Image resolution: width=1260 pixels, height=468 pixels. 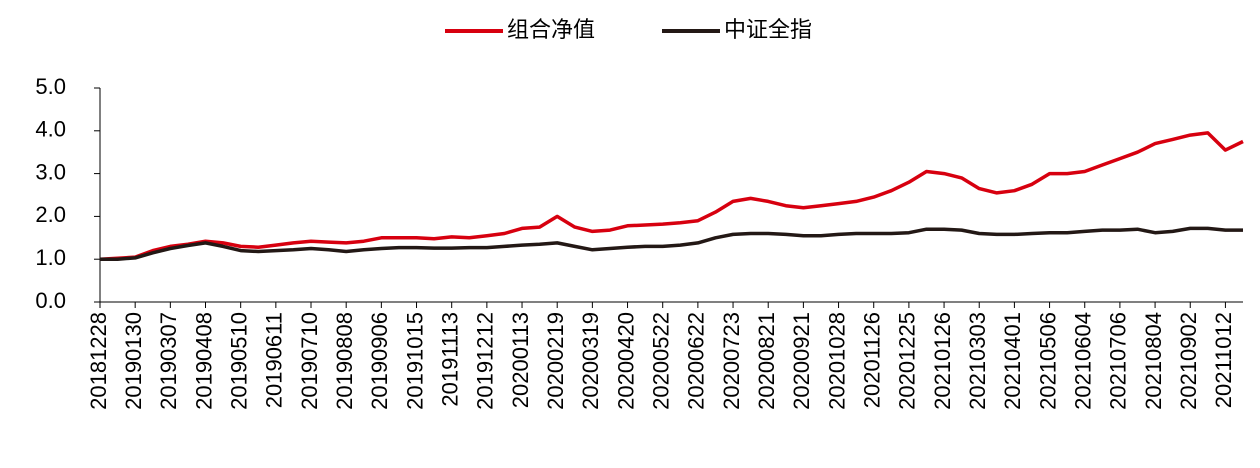 What do you see at coordinates (485, 361) in the screenshot?
I see `x-tick-label: 20191212` at bounding box center [485, 361].